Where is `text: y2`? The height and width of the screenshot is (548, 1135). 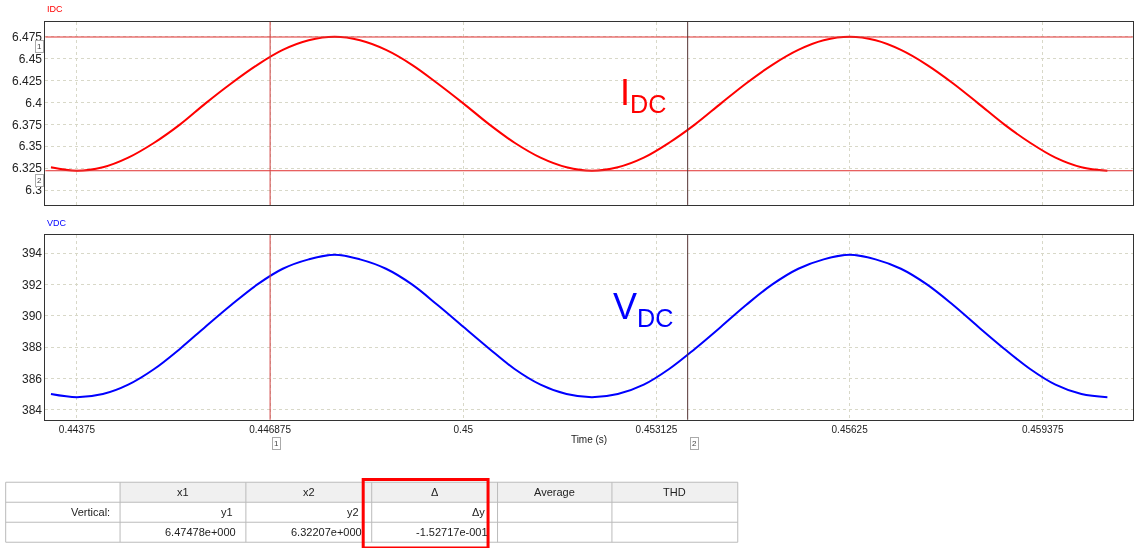
text: y2 is located at coordinates (354, 512).